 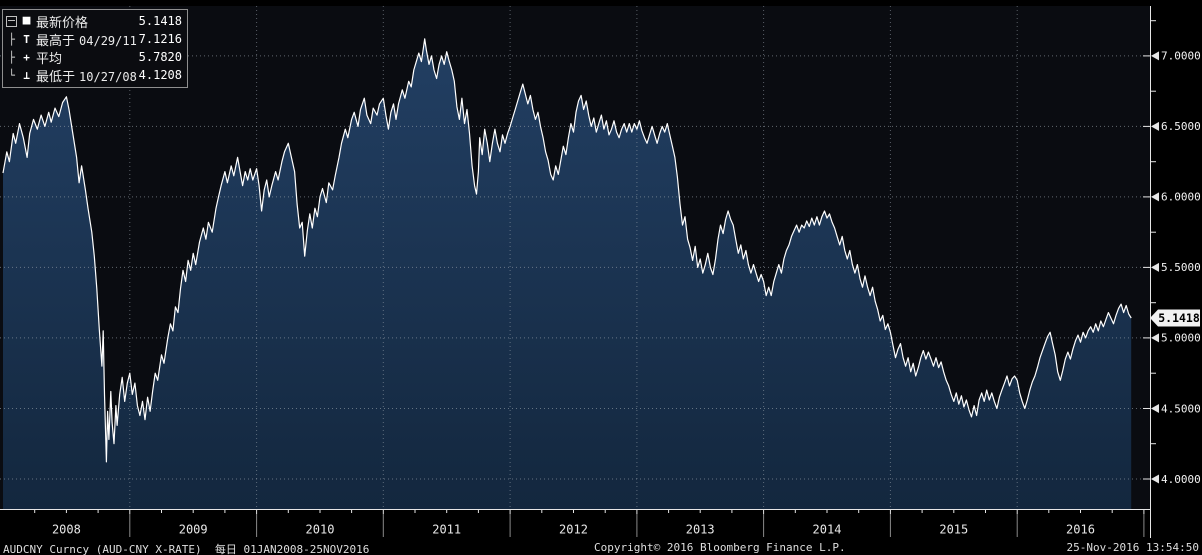 I want to click on legend-value: 4.1208, so click(x=160, y=75).